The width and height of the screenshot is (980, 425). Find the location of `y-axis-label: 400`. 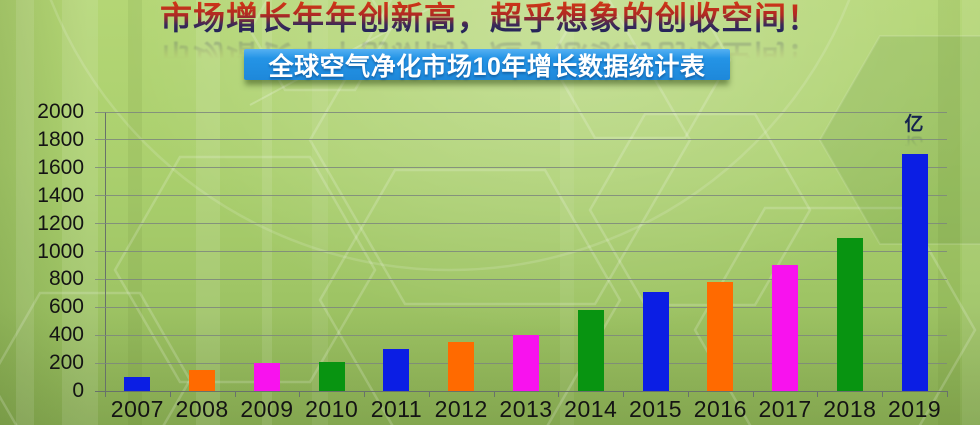

y-axis-label: 400 is located at coordinates (66, 335).